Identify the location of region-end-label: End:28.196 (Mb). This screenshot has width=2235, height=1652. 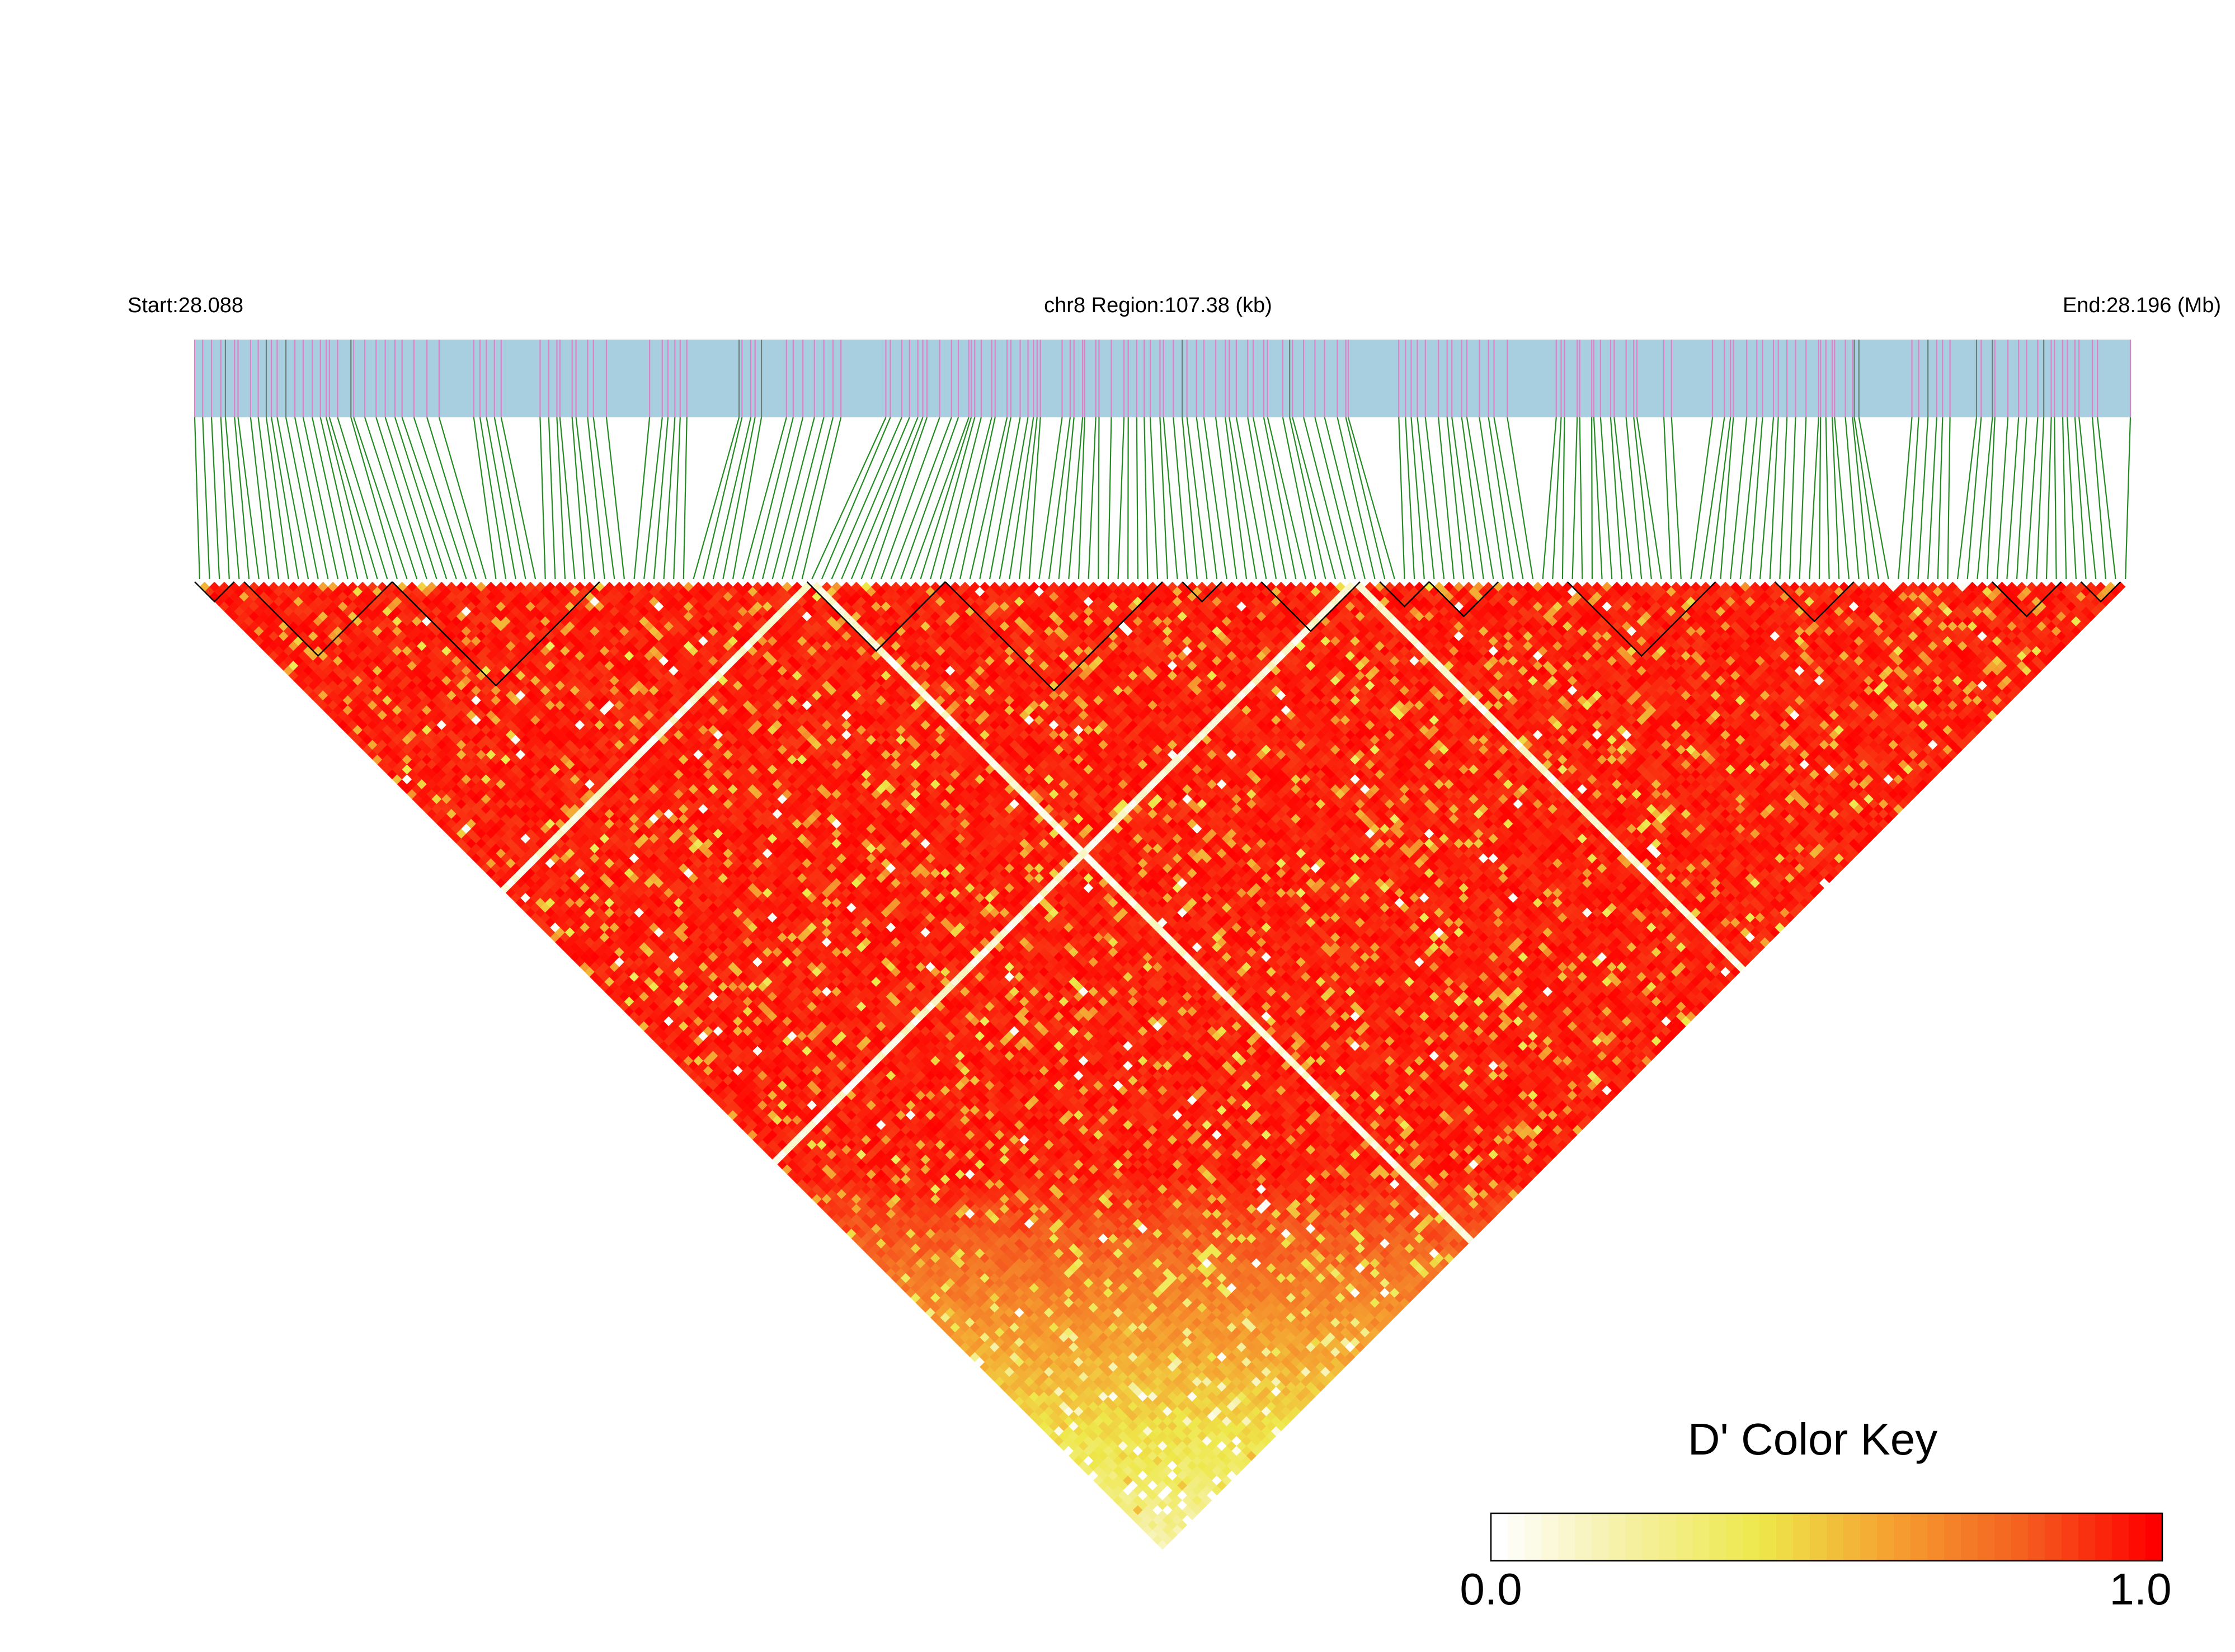
(2142, 306).